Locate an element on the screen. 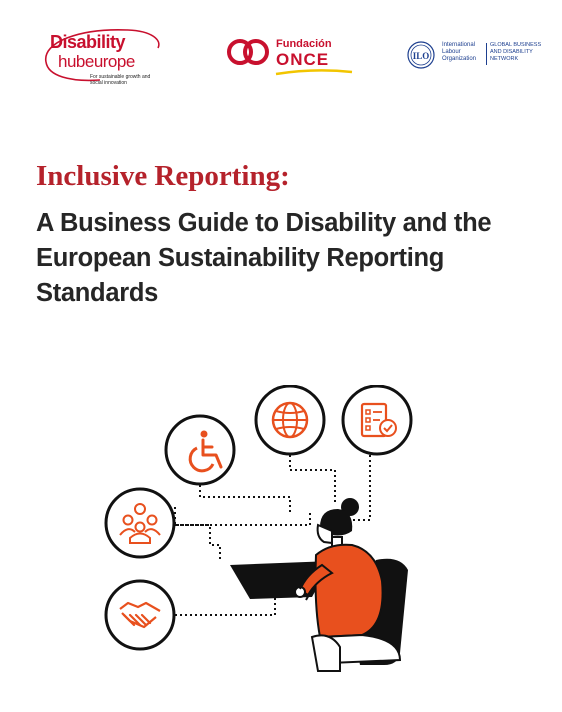 This screenshot has height=712, width=562. checklist-icon is located at coordinates (377, 420).